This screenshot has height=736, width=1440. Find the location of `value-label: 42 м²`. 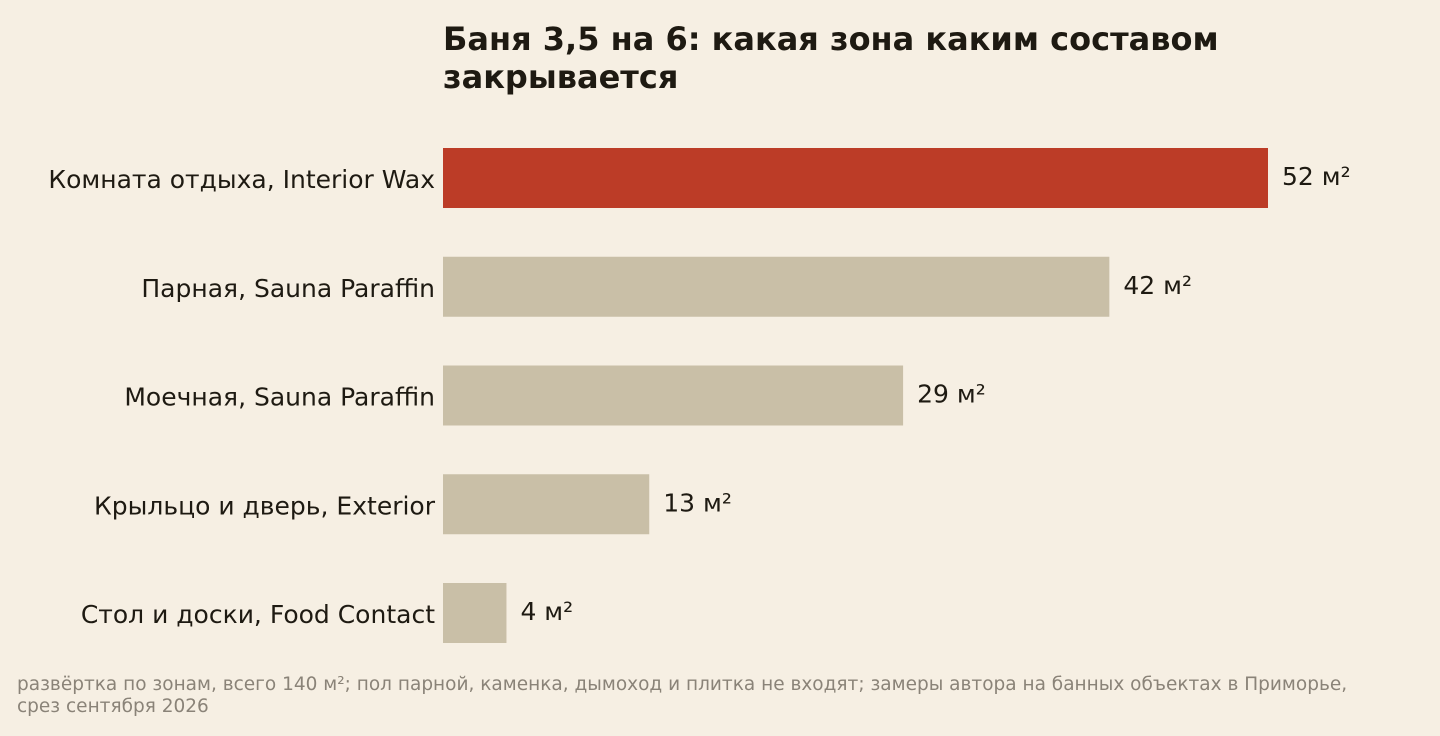

value-label: 42 м² is located at coordinates (1157, 285).